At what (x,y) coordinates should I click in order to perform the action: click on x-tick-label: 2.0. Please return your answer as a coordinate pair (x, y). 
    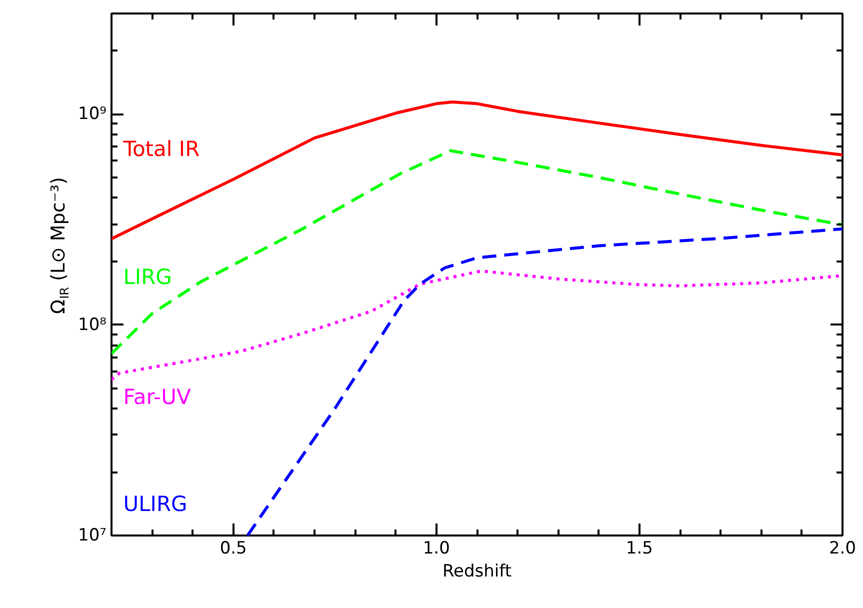
    Looking at the image, I should click on (842, 548).